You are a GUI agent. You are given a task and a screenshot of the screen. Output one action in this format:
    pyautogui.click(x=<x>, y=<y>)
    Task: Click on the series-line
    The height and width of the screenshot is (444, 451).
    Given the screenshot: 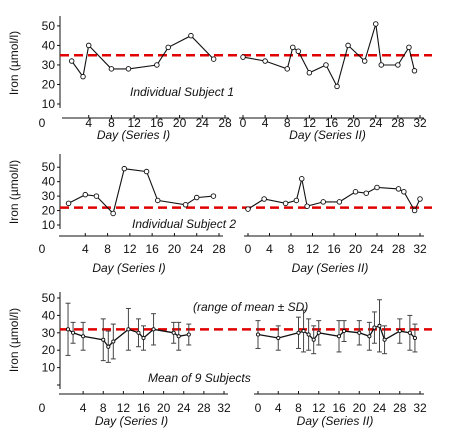 What is the action you would take?
    pyautogui.click(x=334, y=195)
    